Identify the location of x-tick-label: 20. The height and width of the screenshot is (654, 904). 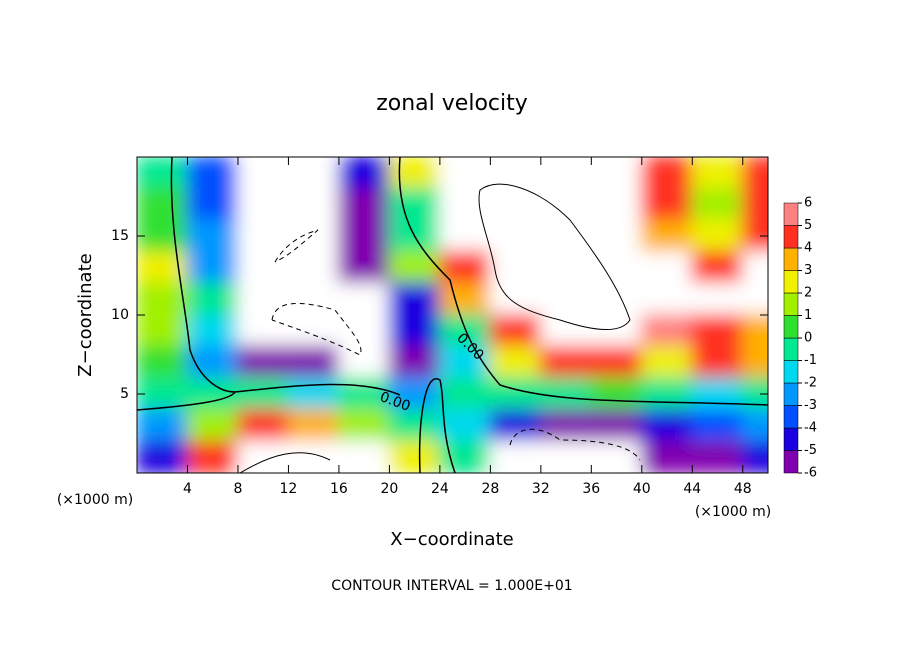
(389, 489).